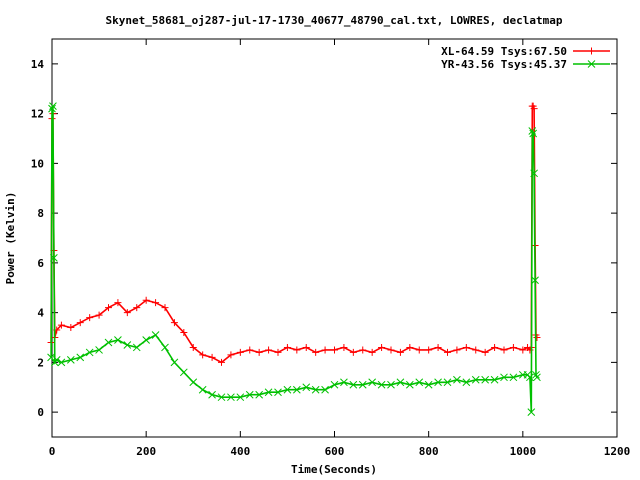 The height and width of the screenshot is (480, 640). What do you see at coordinates (52, 451) in the screenshot?
I see `x-tick-label: 0` at bounding box center [52, 451].